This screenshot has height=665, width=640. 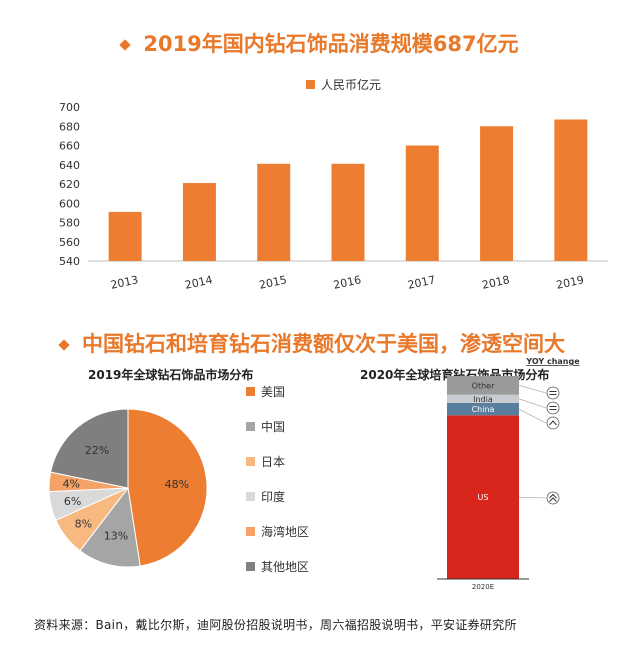 What do you see at coordinates (69, 184) in the screenshot?
I see `y-tick-label: 620` at bounding box center [69, 184].